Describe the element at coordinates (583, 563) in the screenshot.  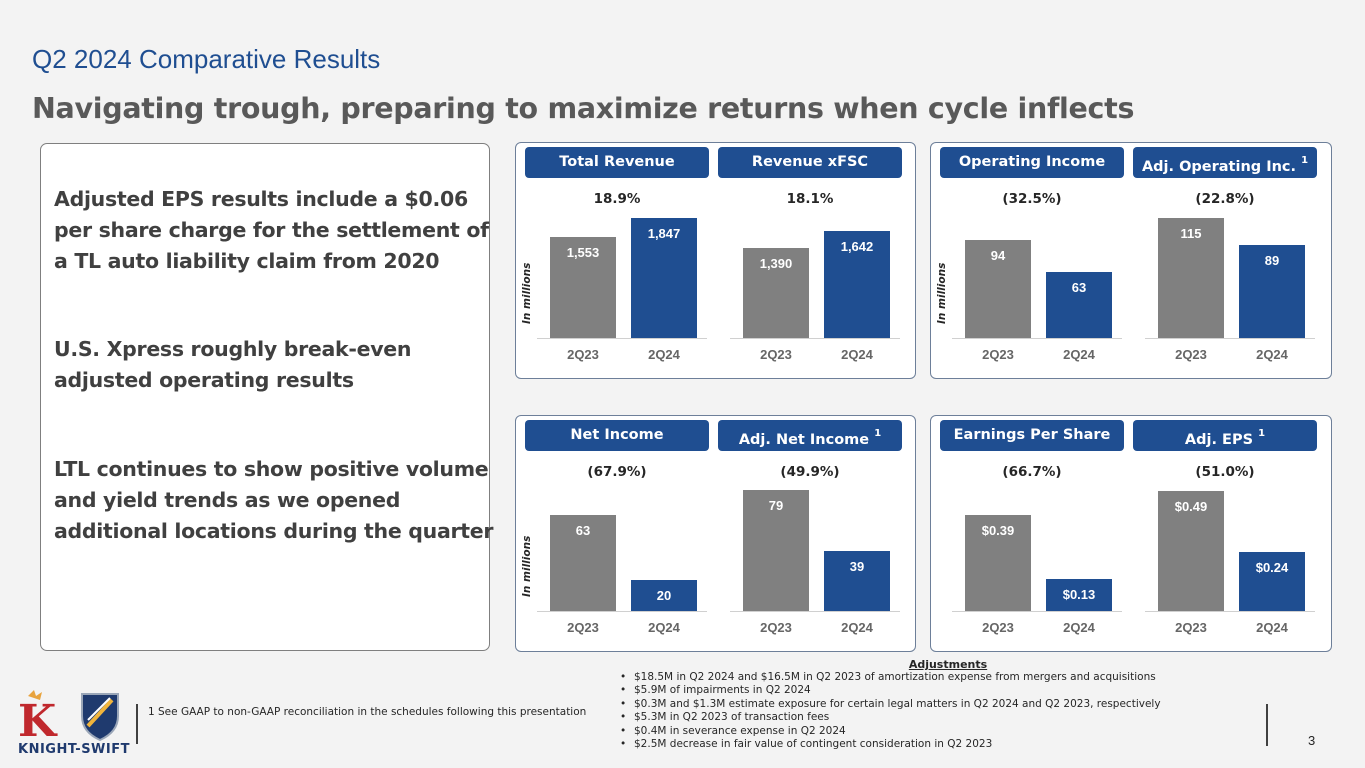
I see `net-income-bar-2q23` at that location.